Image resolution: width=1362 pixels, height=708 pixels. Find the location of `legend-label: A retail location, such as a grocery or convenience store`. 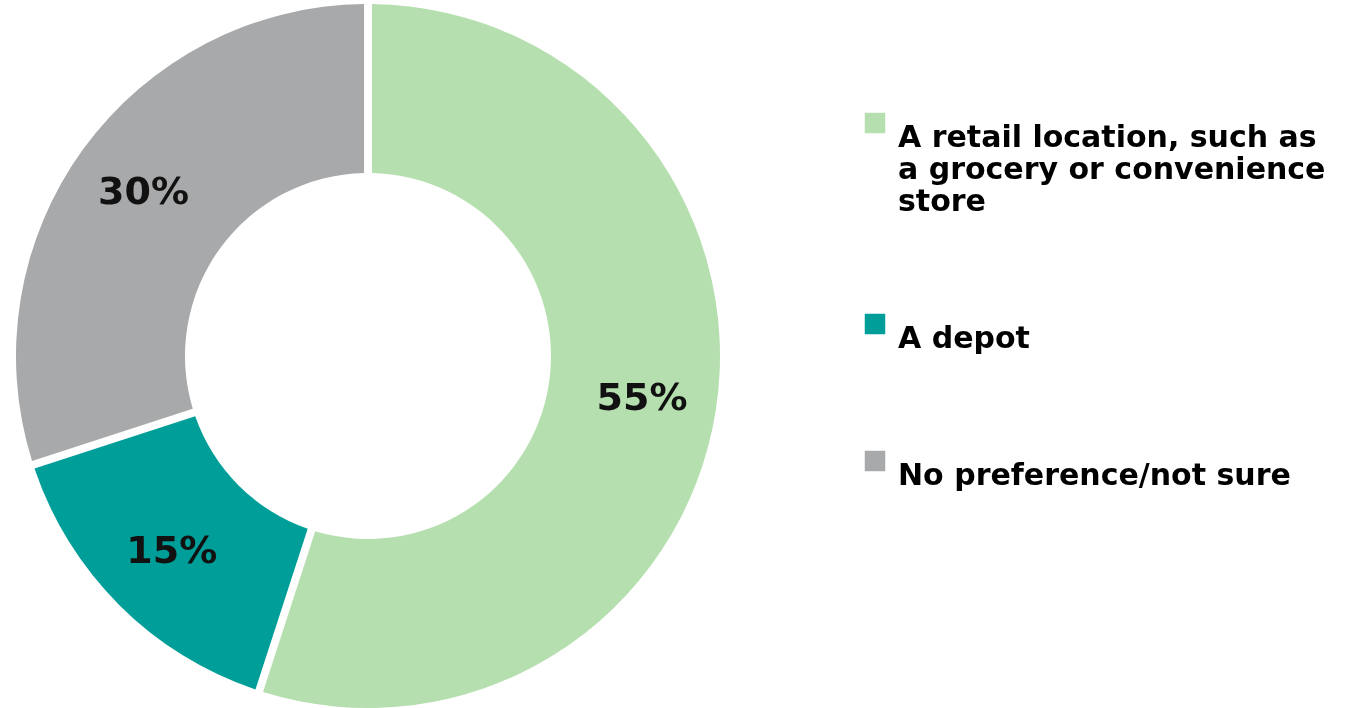

legend-label: A retail location, such as a grocery or convenience store is located at coordinates (1112, 168).